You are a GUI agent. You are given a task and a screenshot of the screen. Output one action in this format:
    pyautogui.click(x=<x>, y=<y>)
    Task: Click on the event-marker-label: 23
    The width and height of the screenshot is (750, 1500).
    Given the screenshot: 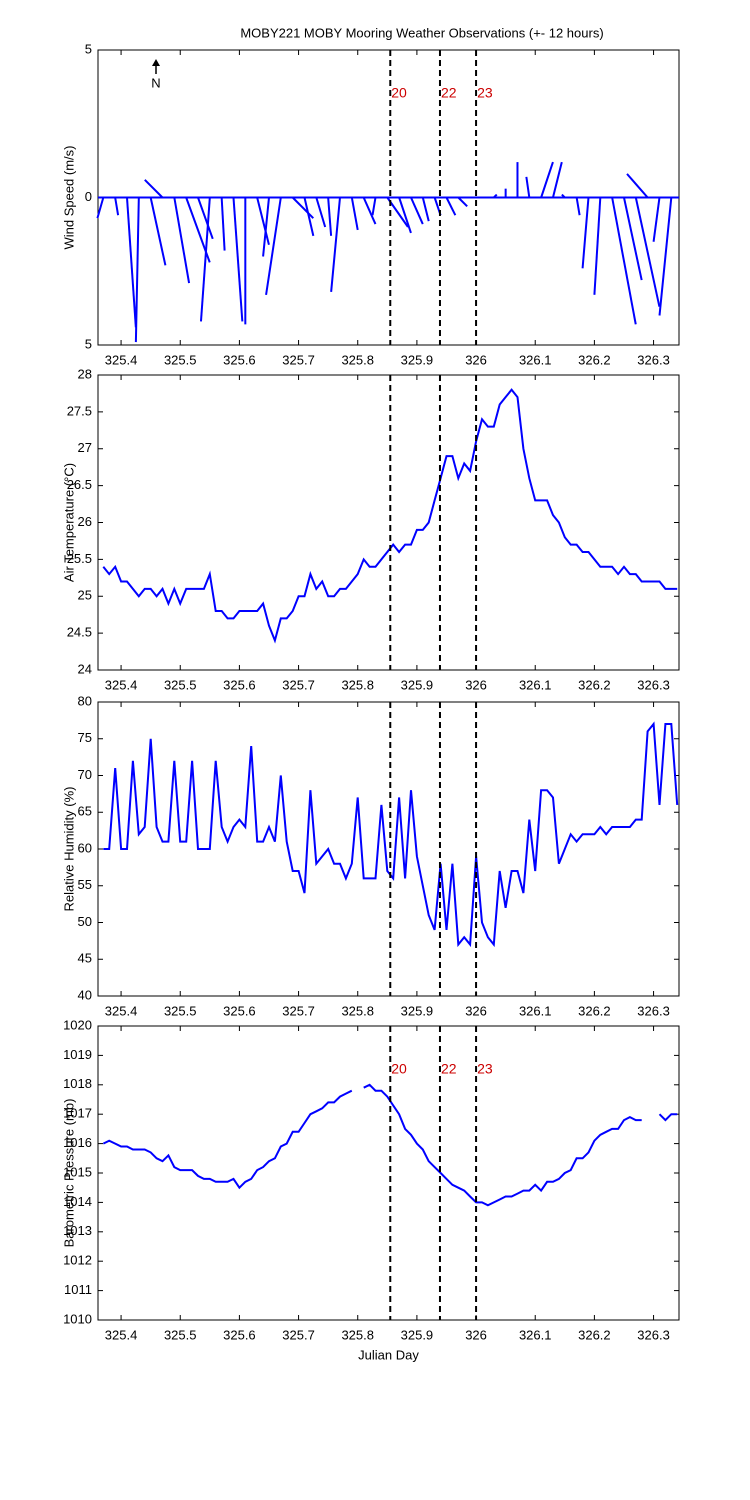 What is the action you would take?
    pyautogui.click(x=485, y=1069)
    